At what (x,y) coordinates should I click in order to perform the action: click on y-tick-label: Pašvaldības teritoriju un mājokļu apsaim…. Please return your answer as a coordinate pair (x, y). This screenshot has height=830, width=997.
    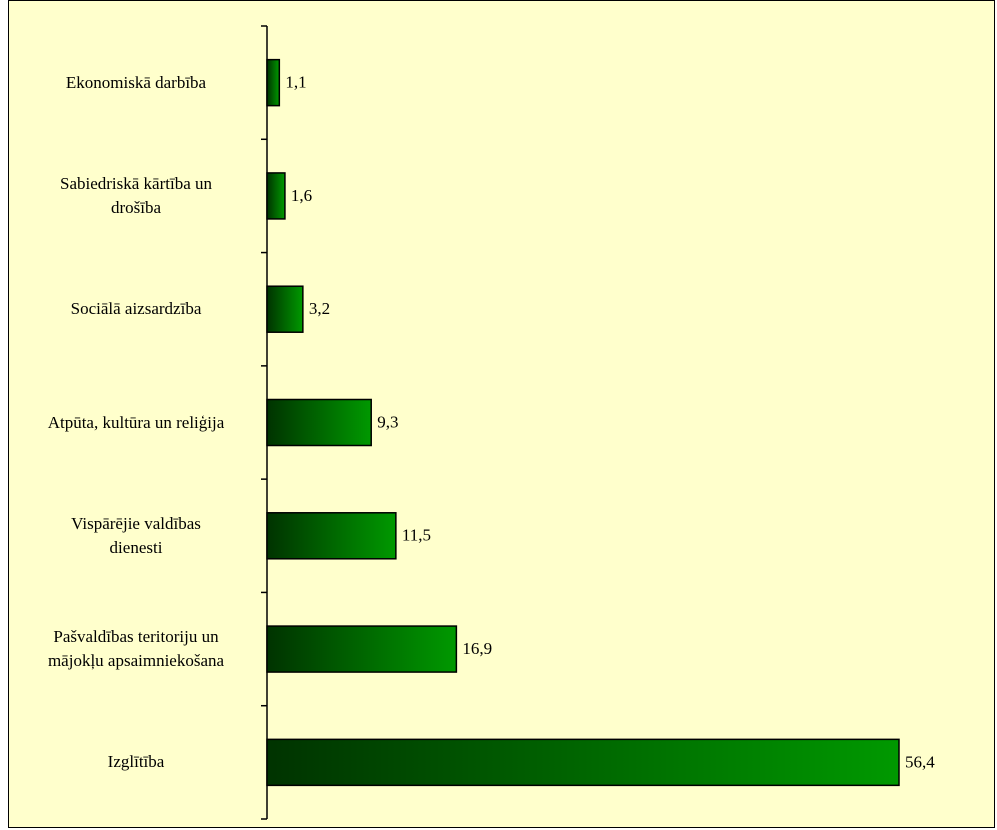
    Looking at the image, I should click on (136, 649).